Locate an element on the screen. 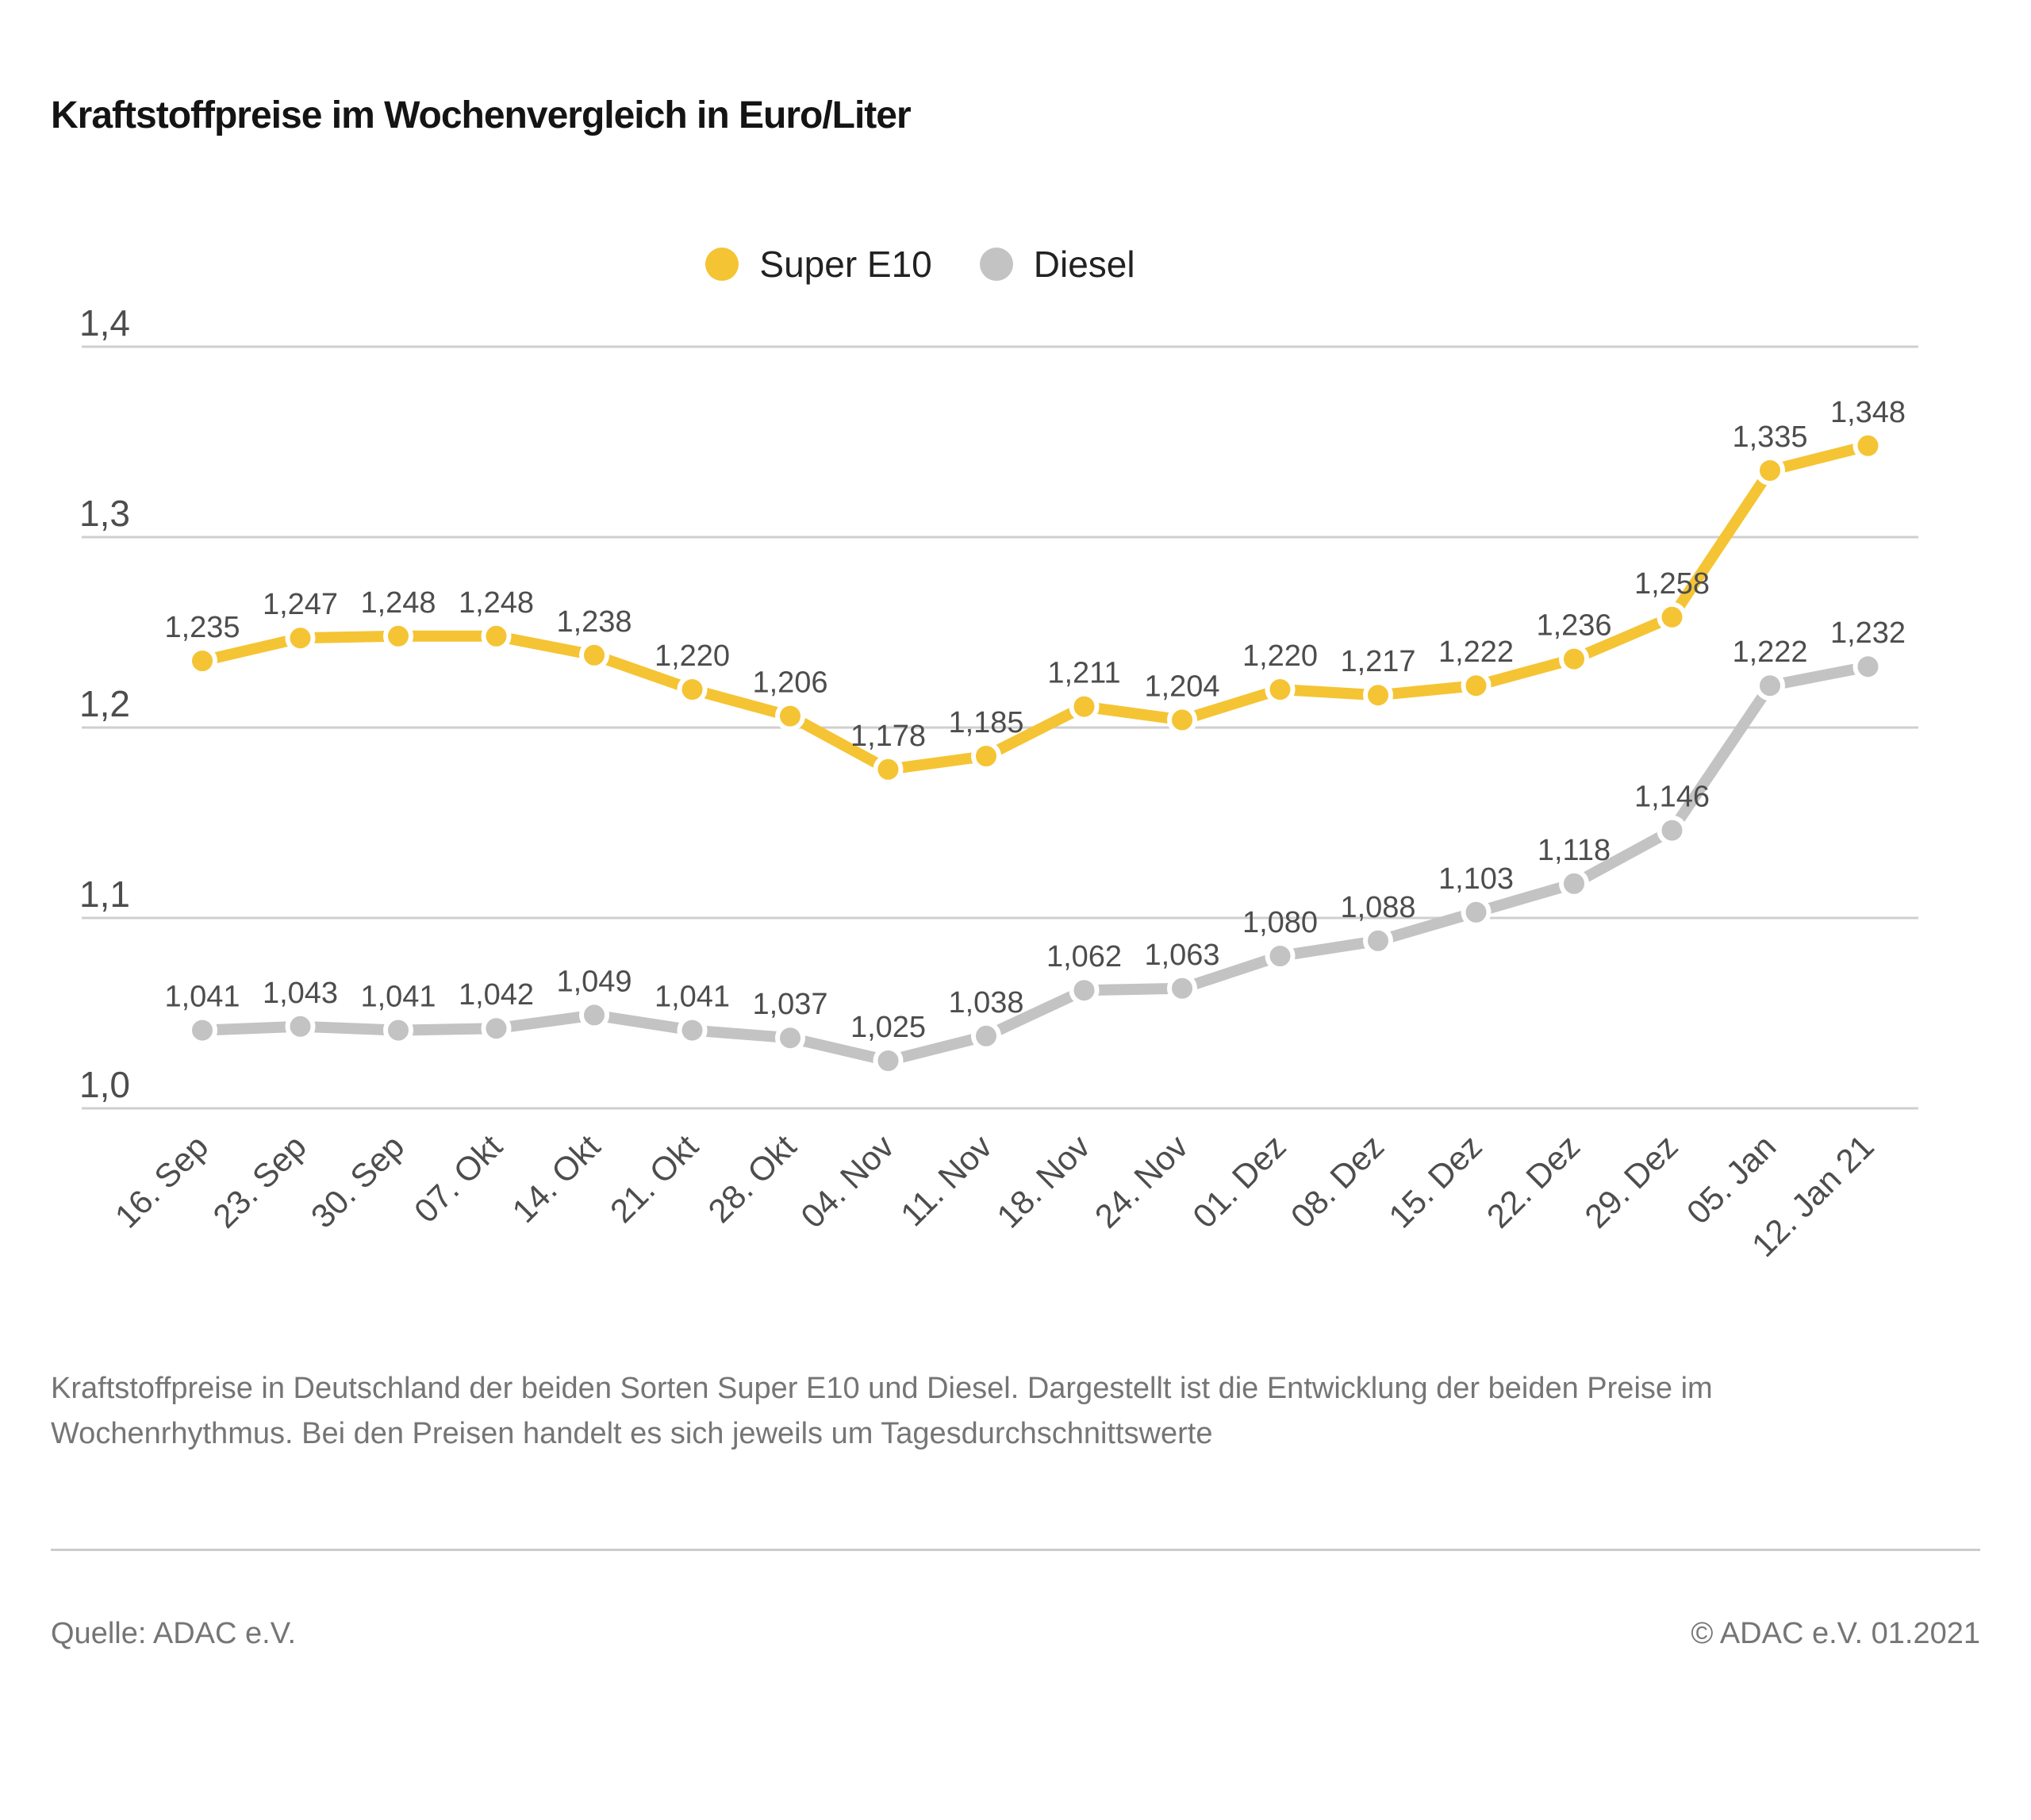  svg-text: 1,043 is located at coordinates (300, 993).